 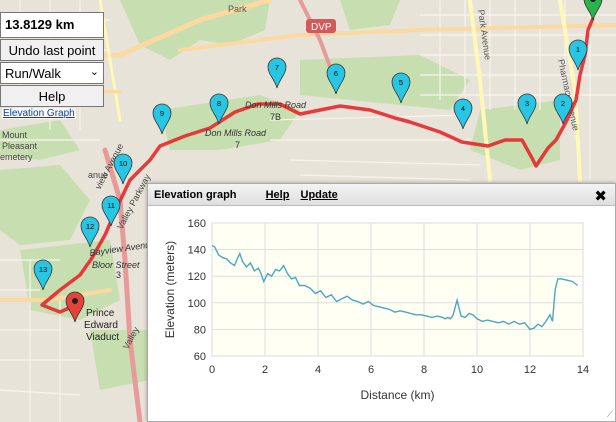 I want to click on map-marker-9: 9, so click(x=162, y=119).